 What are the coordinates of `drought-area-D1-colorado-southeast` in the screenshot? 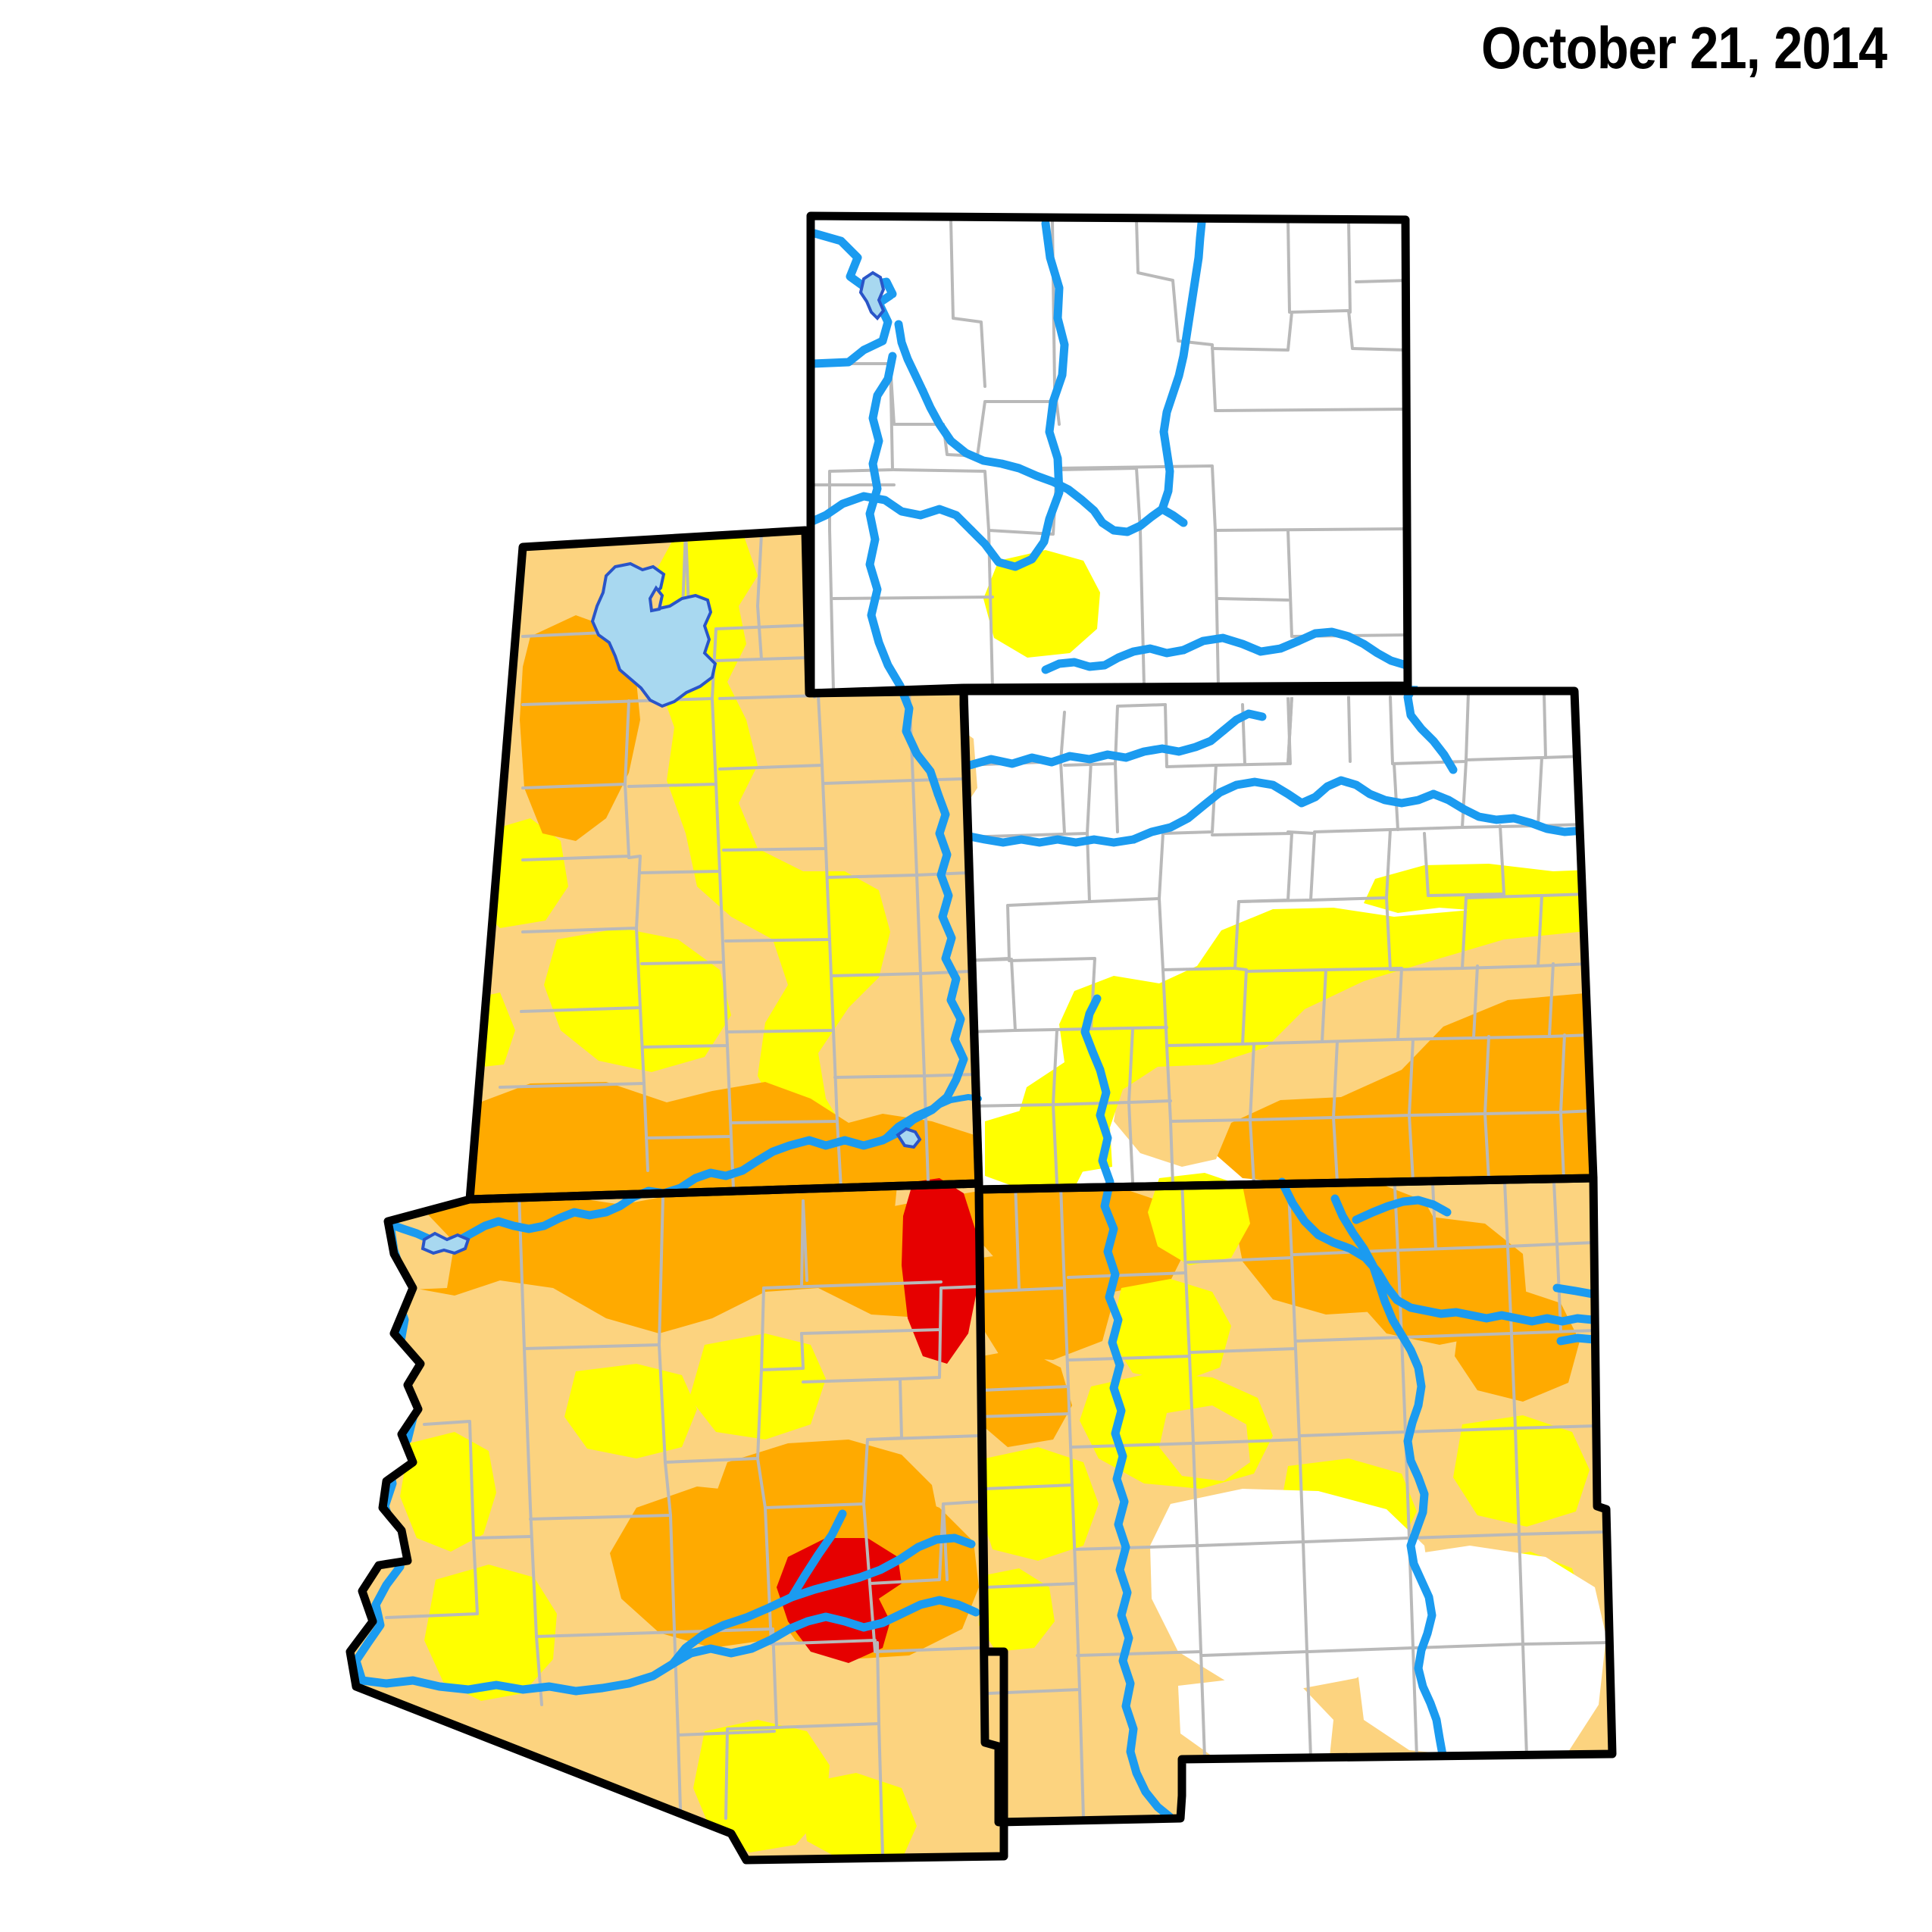 It's located at (1353, 1042).